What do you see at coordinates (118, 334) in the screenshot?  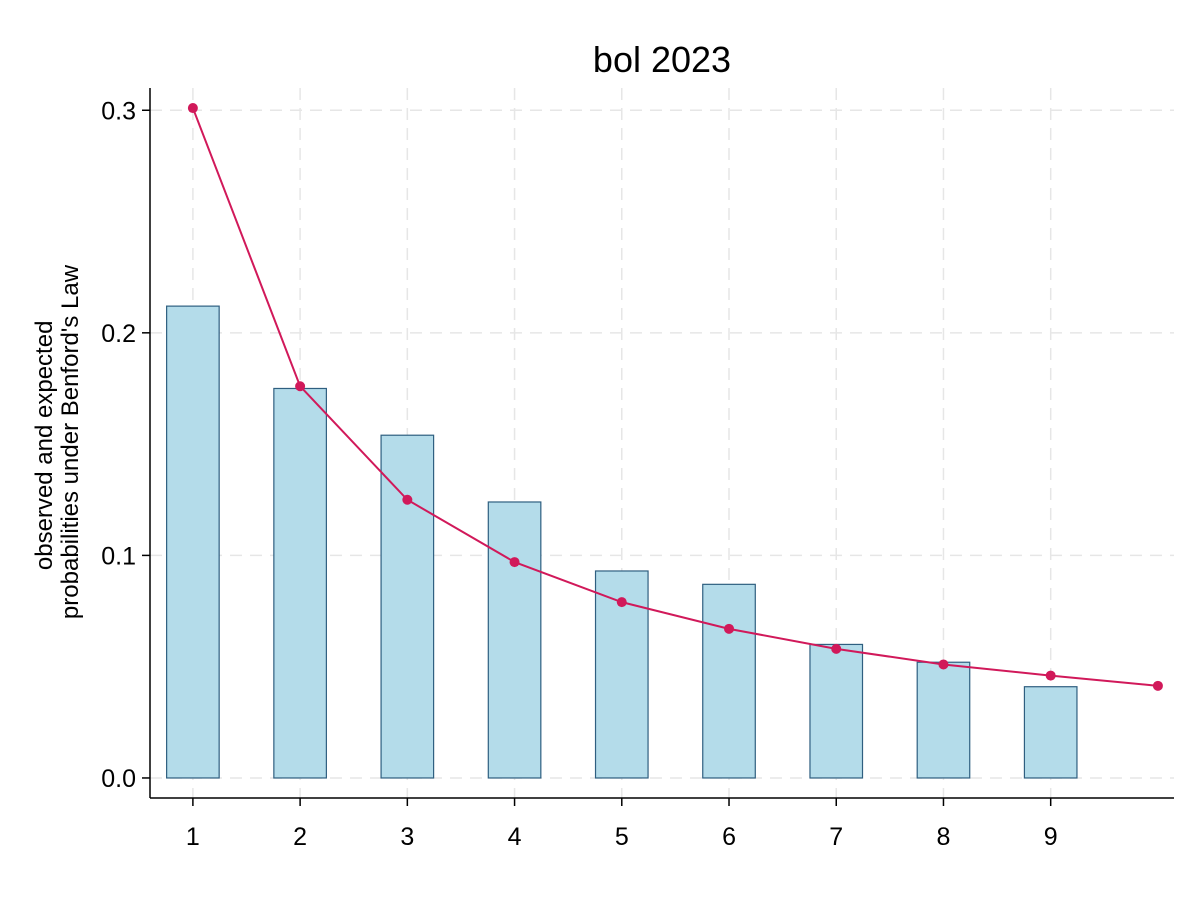 I see `y-tick-label-0.2: 0.2` at bounding box center [118, 334].